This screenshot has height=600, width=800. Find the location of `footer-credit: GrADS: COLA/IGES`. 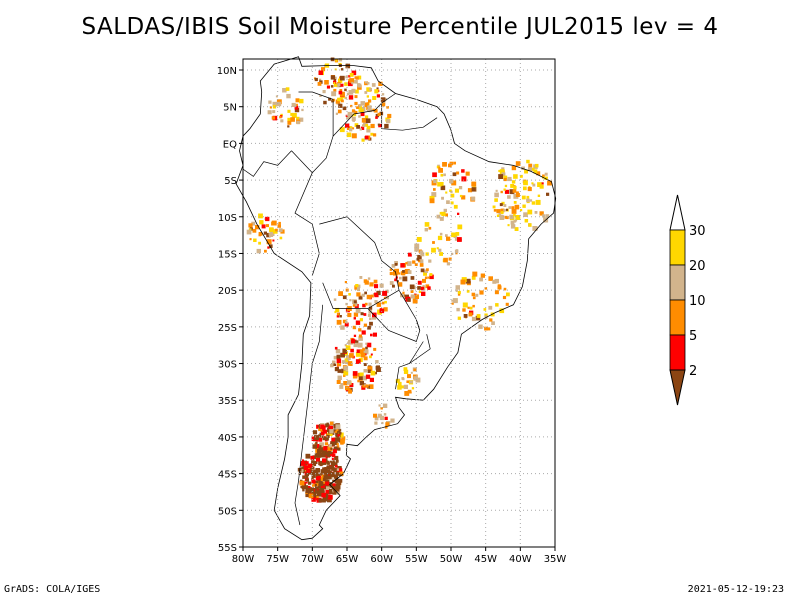

footer-credit: GrADS: COLA/IGES is located at coordinates (52, 589).